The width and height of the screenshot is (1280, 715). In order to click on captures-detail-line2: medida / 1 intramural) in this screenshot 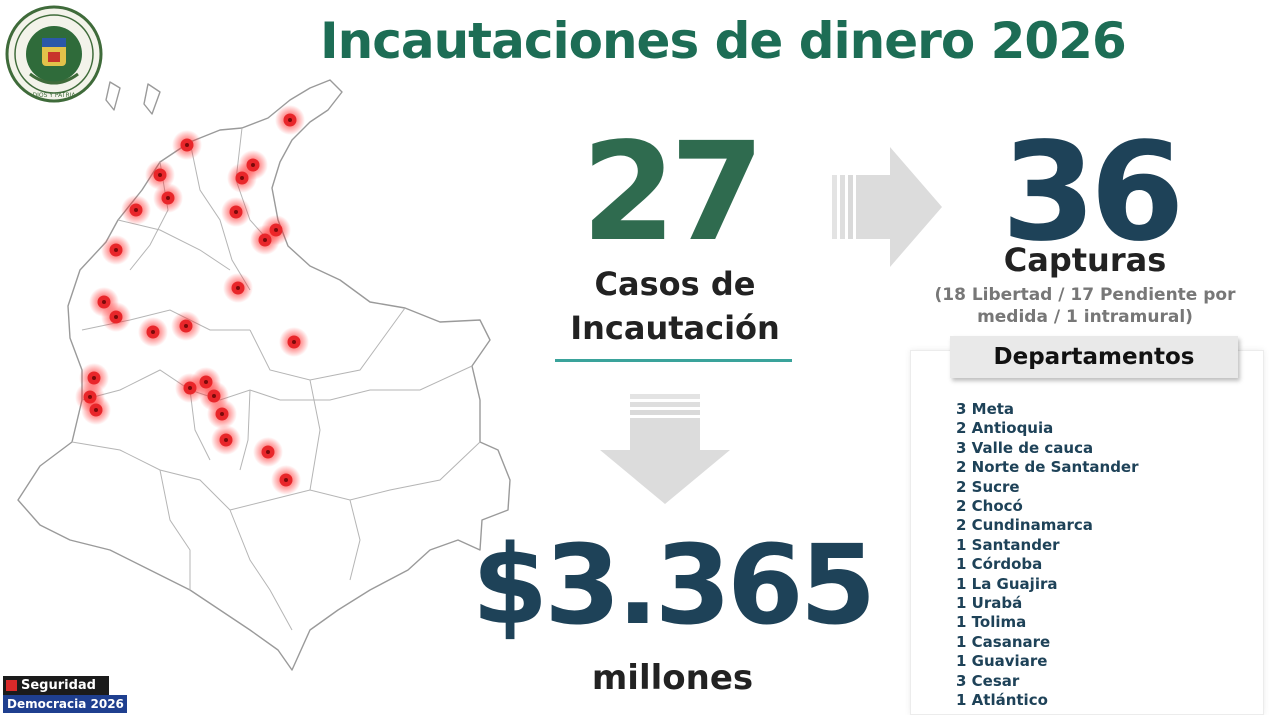, I will do `click(1085, 317)`.